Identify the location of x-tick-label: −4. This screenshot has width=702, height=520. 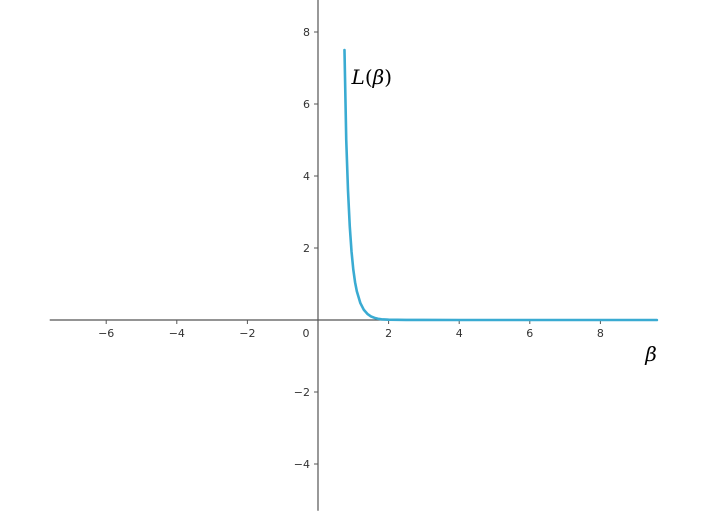
(177, 333).